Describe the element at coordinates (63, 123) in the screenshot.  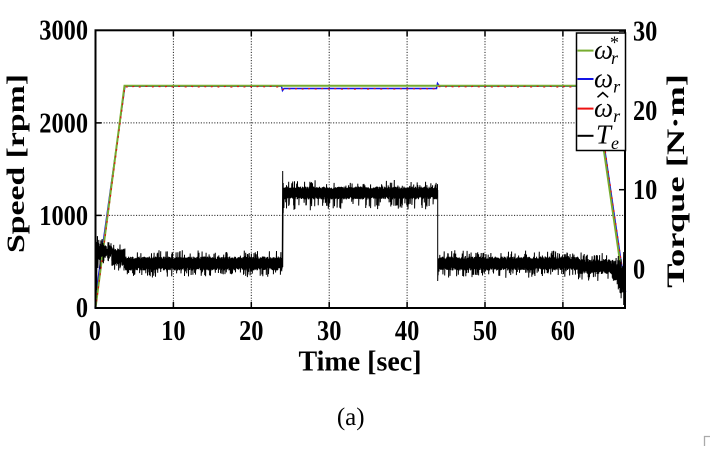
I see `svg-text: 2000` at that location.